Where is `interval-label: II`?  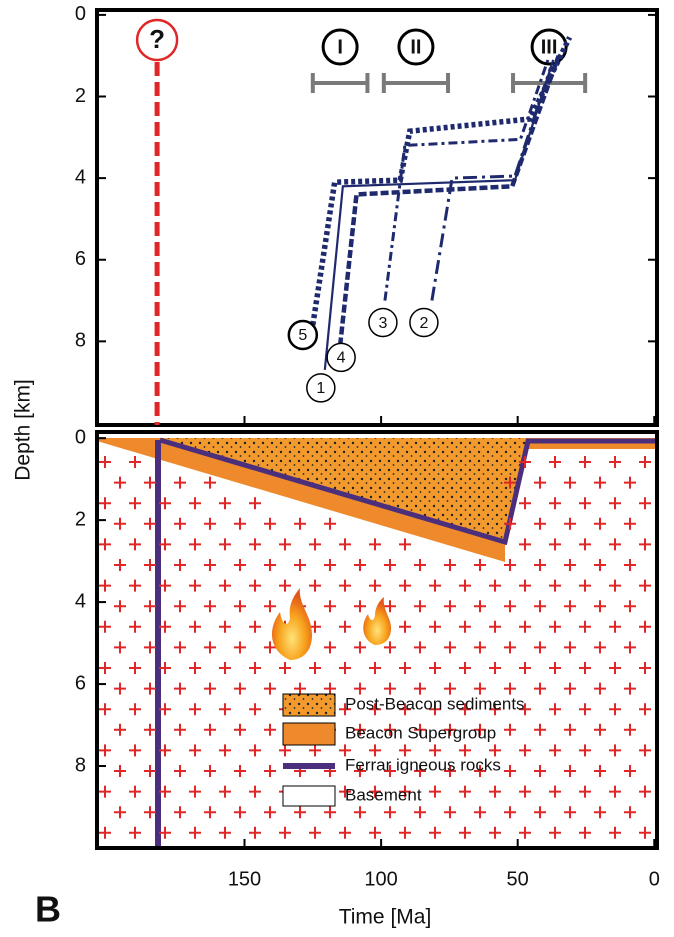
interval-label: II is located at coordinates (415, 47).